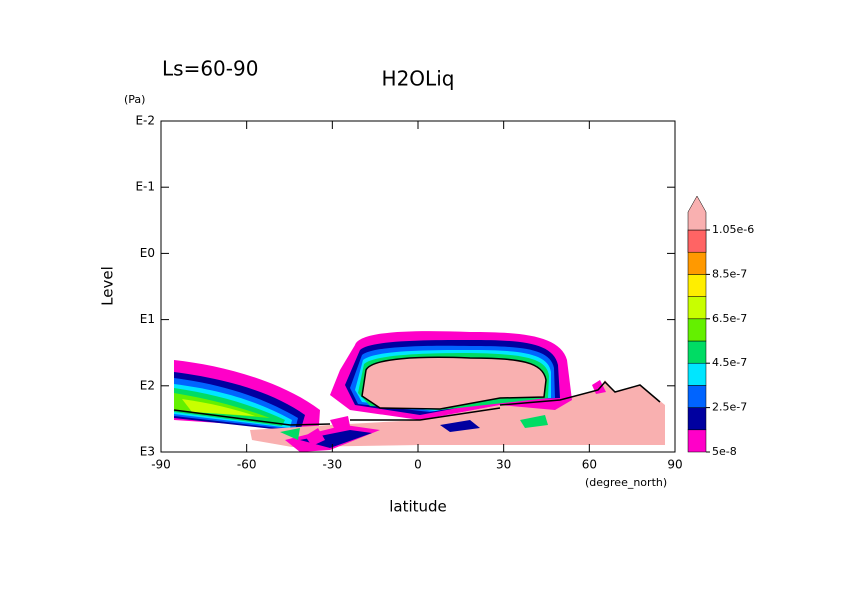 Image resolution: width=842 pixels, height=595 pixels. Describe the element at coordinates (729, 362) in the screenshot. I see `colorbar-label: 4.5e-7` at that location.